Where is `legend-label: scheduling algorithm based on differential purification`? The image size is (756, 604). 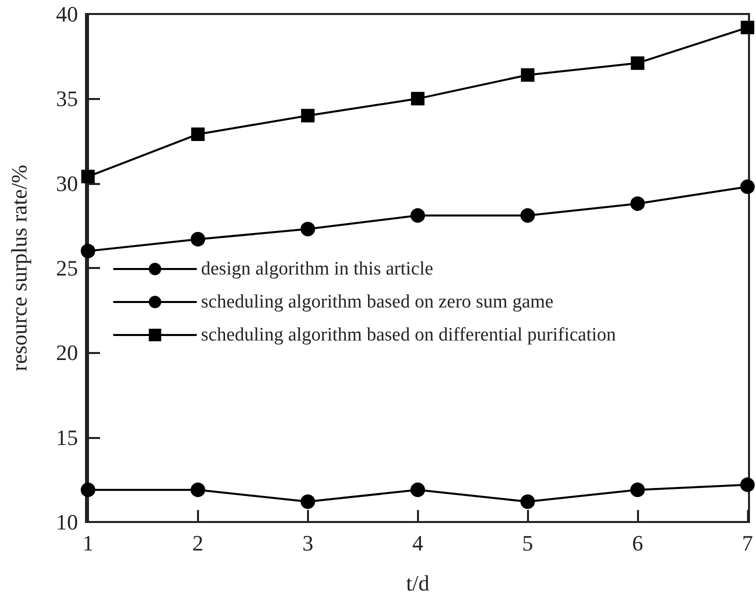
legend-label: scheduling algorithm based on differential purification is located at coordinates (408, 335).